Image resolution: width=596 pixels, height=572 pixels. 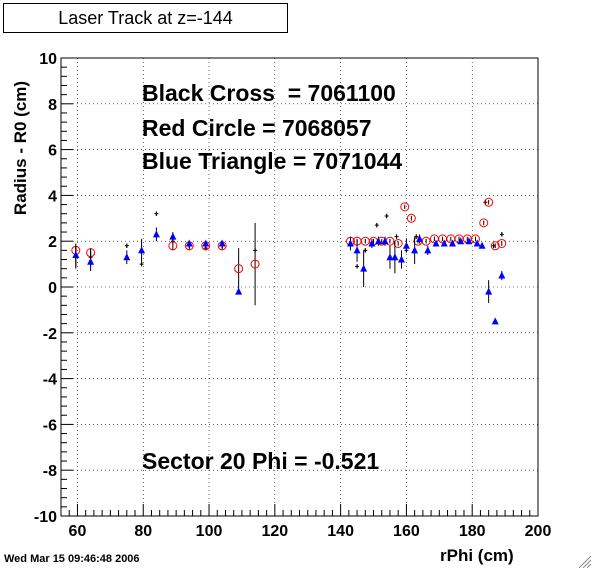 I want to click on blue-triangle-annotation: Blue Triangle = 7071044, so click(x=272, y=161).